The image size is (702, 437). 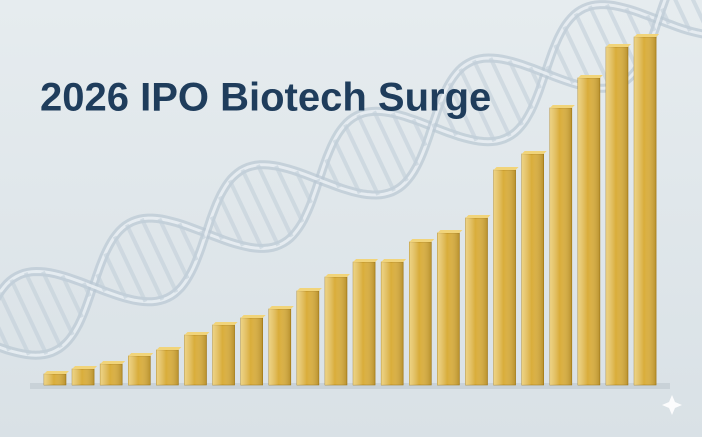 I want to click on chart-title: 2026 IPO Biotech Surge, so click(x=265, y=98).